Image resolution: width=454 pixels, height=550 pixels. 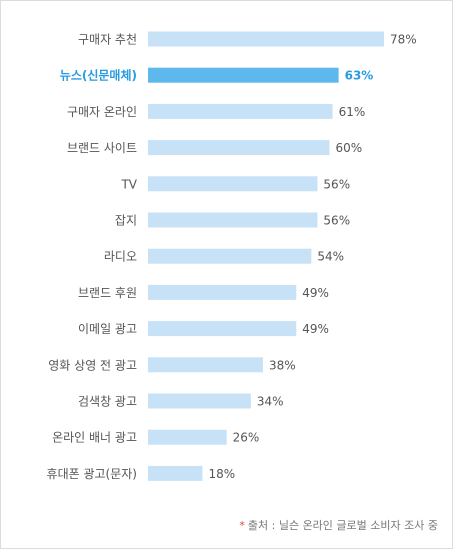 I want to click on value-label: 78%, so click(x=403, y=40).